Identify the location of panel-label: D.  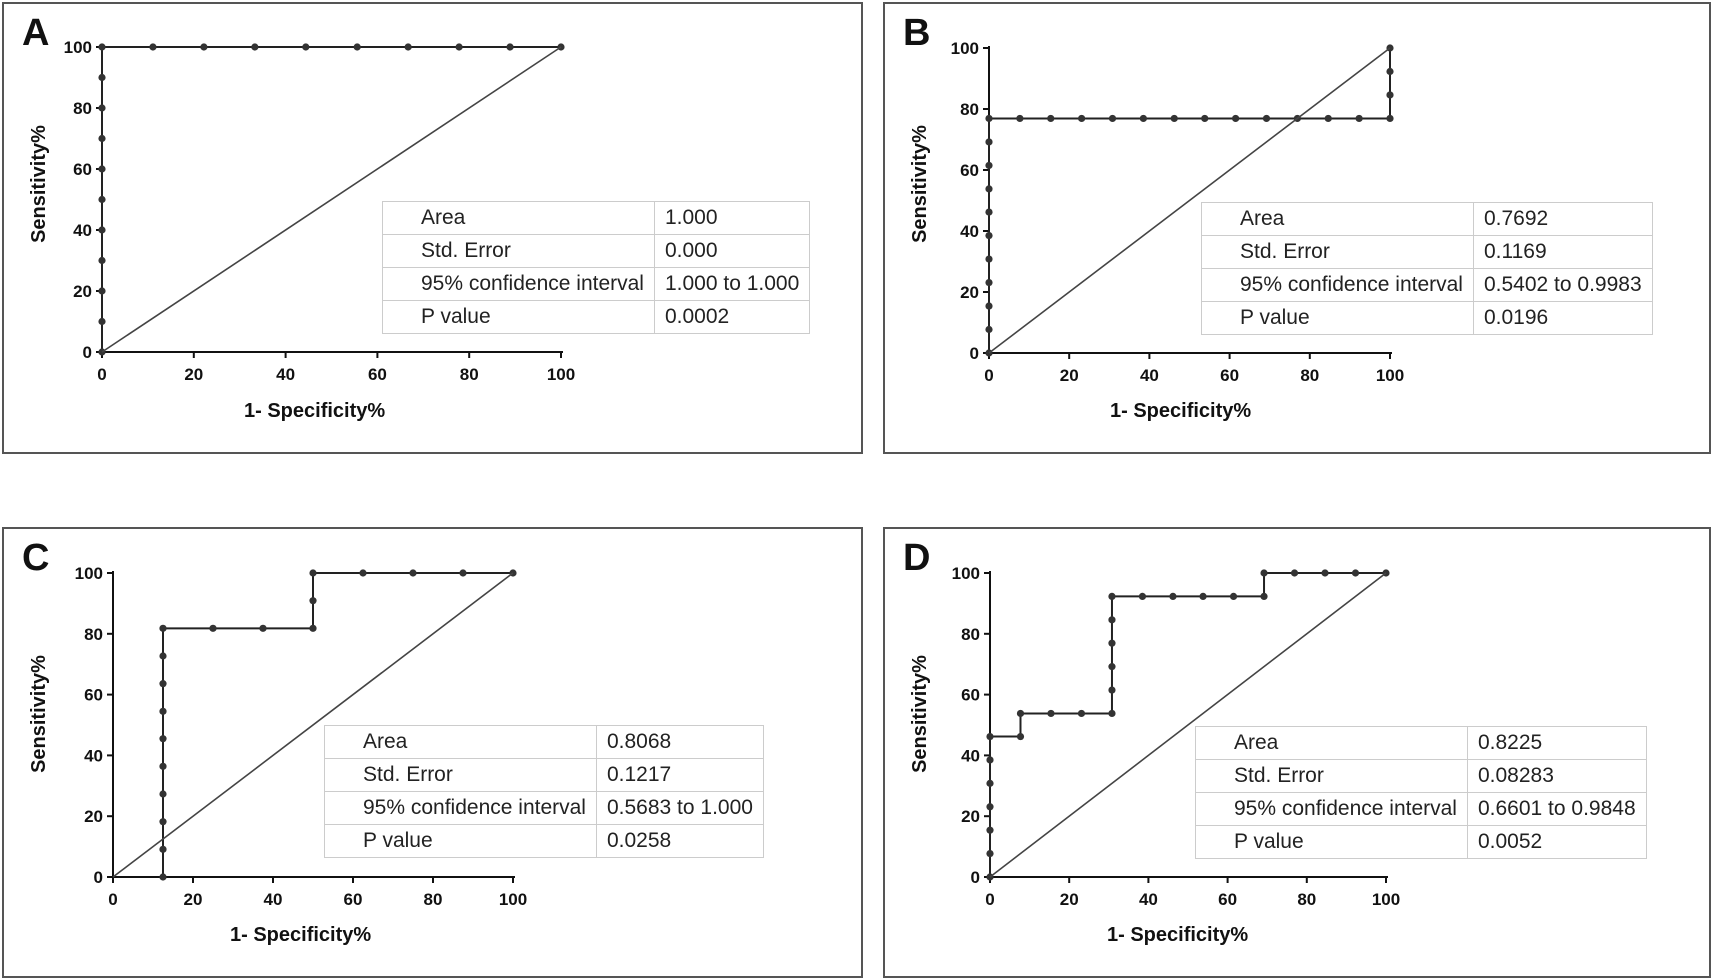
(917, 558).